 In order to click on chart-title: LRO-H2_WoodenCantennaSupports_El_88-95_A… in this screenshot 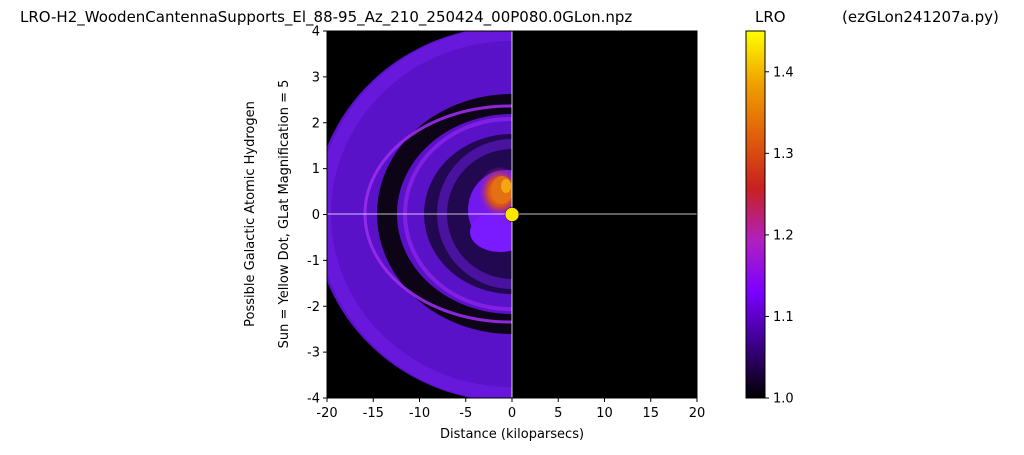, I will do `click(326, 17)`.